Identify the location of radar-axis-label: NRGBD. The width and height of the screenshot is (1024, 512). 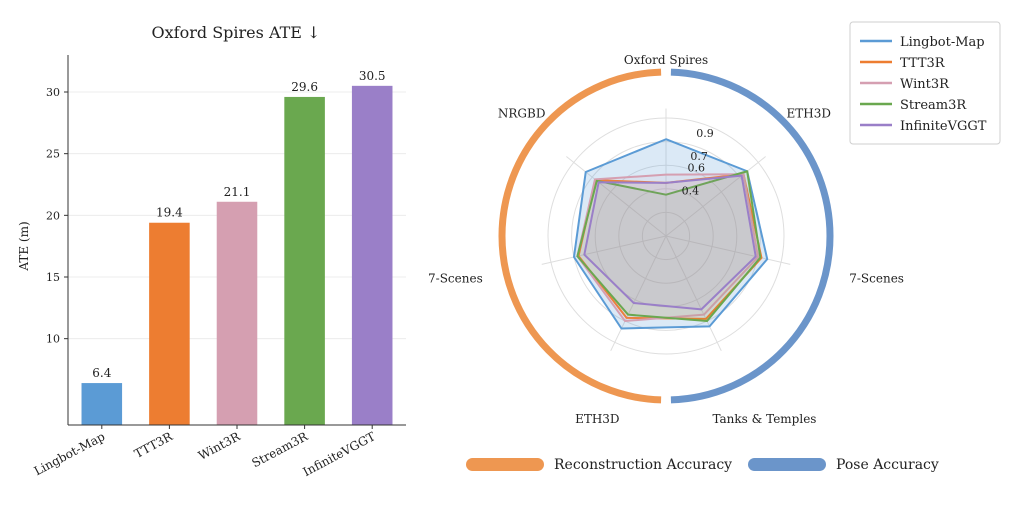
(522, 114).